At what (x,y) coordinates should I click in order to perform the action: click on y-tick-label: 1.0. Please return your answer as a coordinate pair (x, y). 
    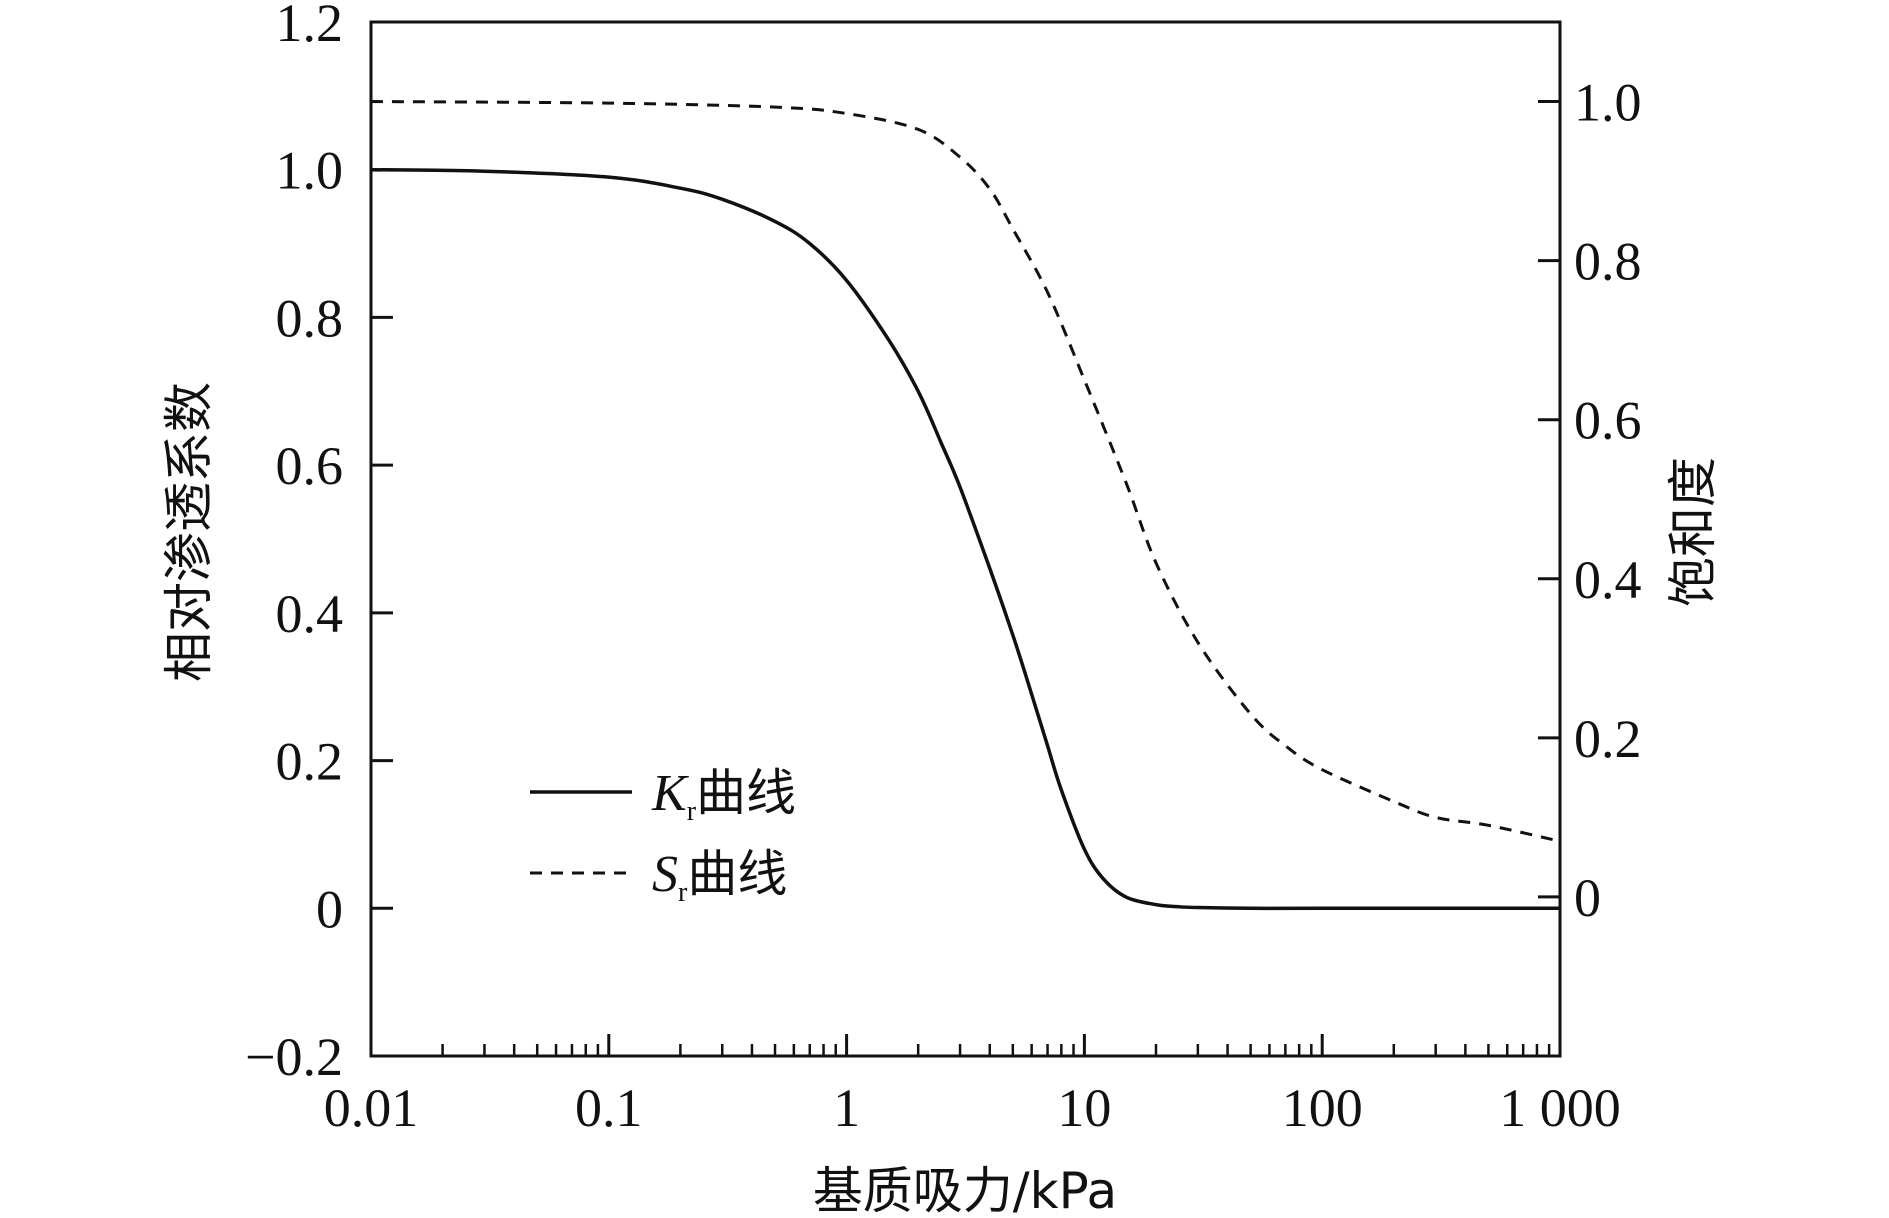
    Looking at the image, I should click on (310, 171).